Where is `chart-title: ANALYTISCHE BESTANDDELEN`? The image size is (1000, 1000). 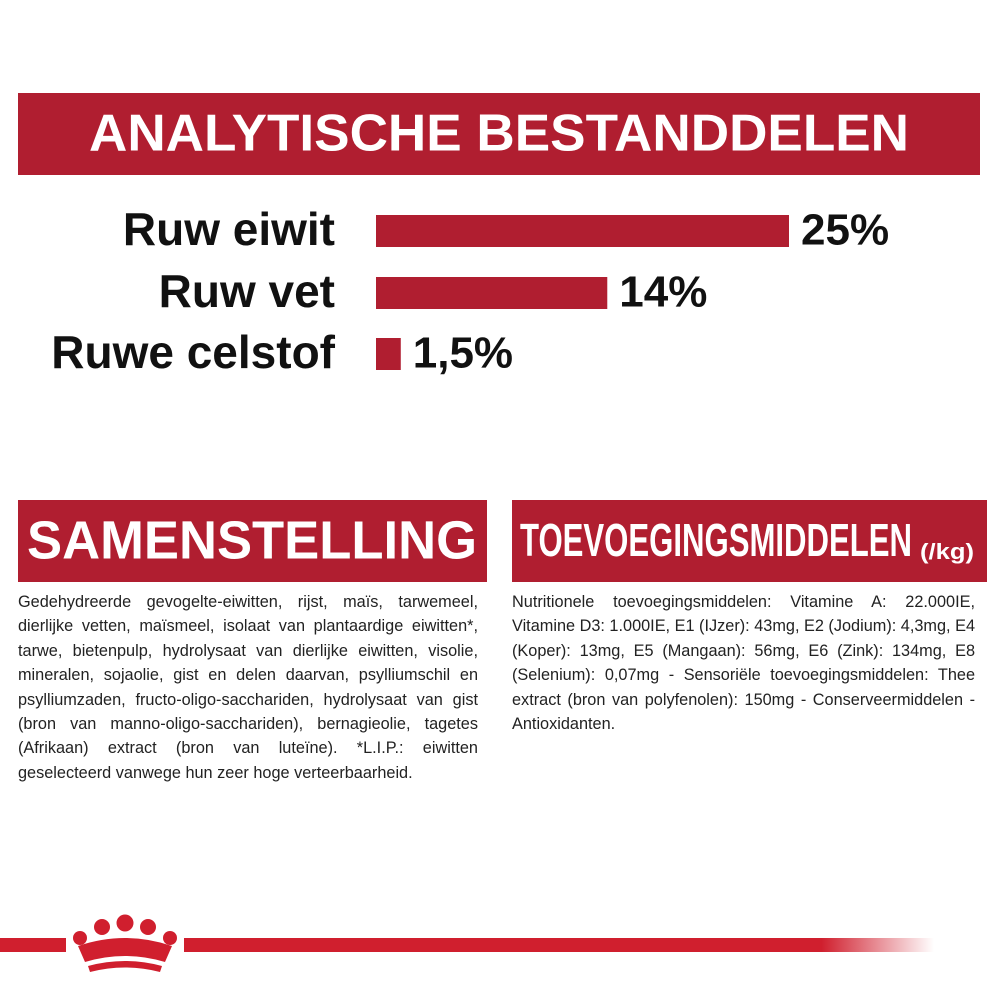
chart-title: ANALYTISCHE BESTANDDELEN is located at coordinates (499, 134).